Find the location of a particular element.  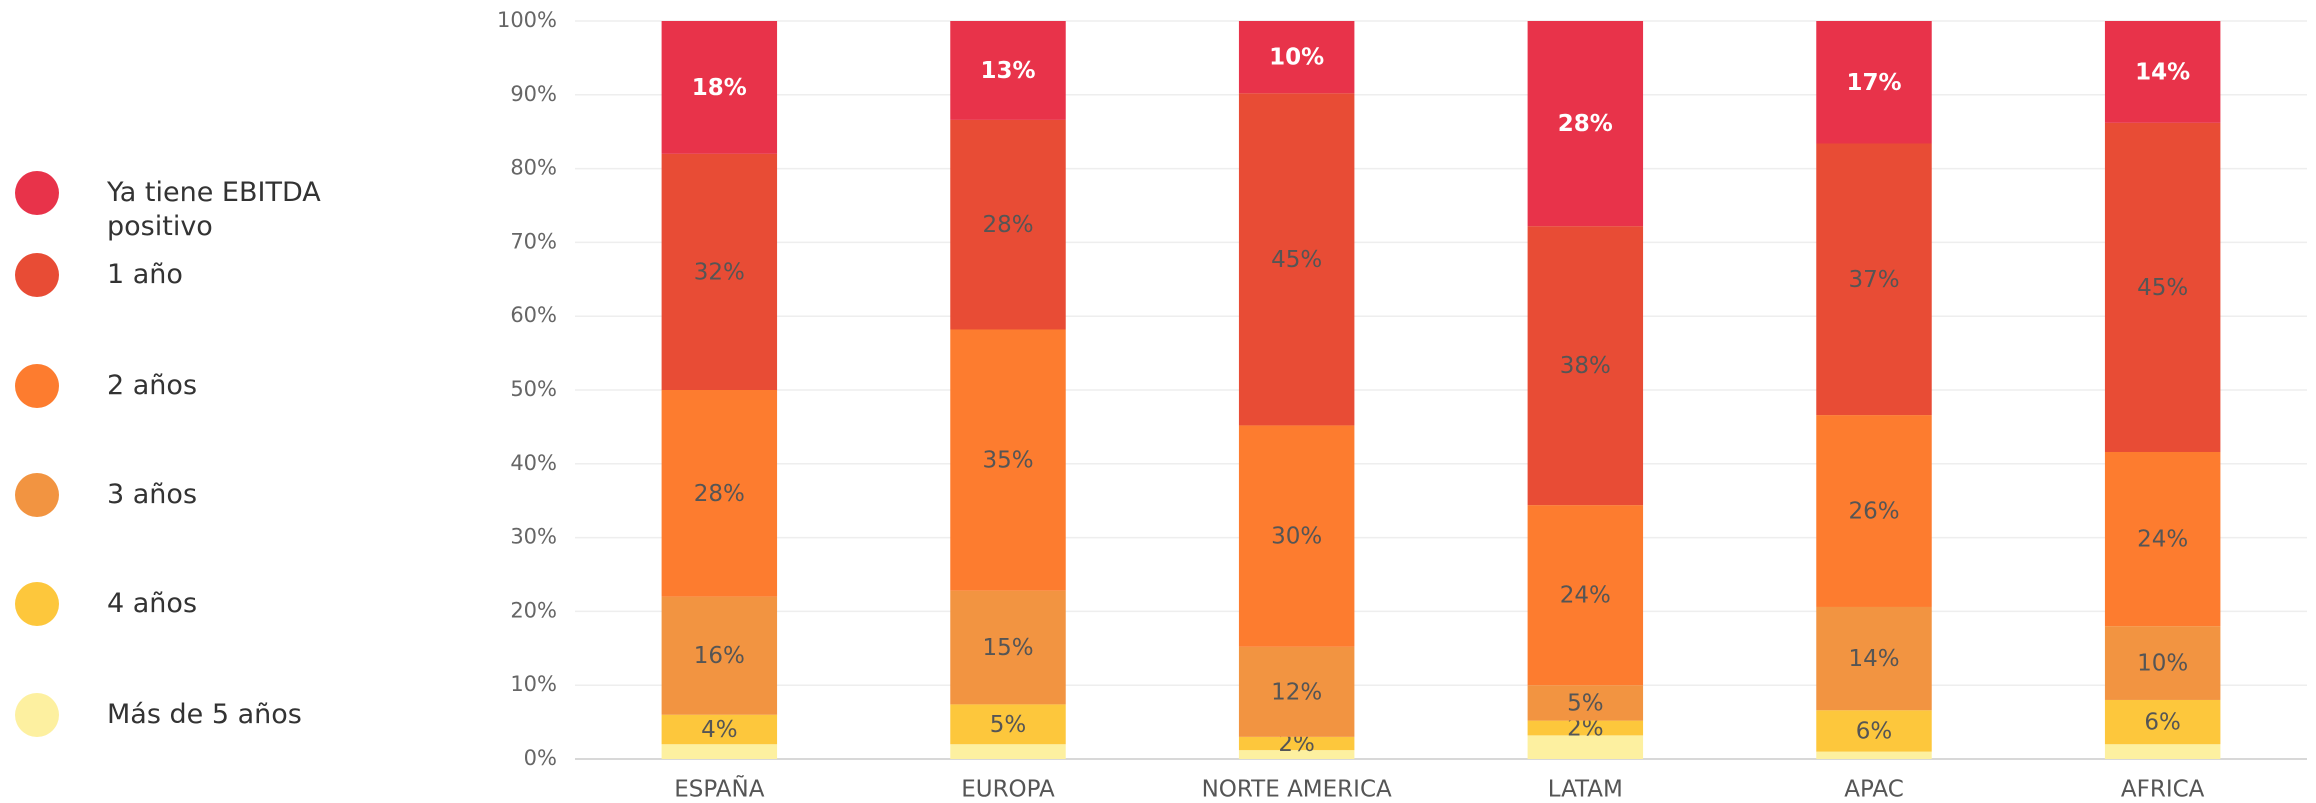

y-tick-label: 20% is located at coordinates (533, 610).